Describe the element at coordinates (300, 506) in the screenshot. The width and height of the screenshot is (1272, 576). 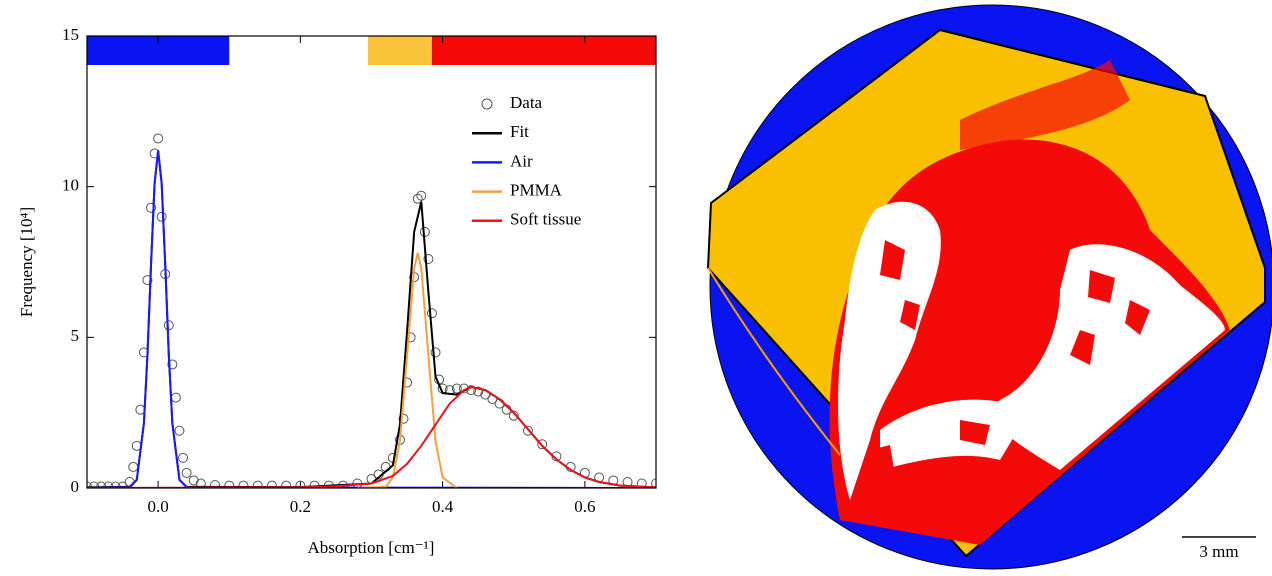
I see `x-tick-label: 0.2` at that location.